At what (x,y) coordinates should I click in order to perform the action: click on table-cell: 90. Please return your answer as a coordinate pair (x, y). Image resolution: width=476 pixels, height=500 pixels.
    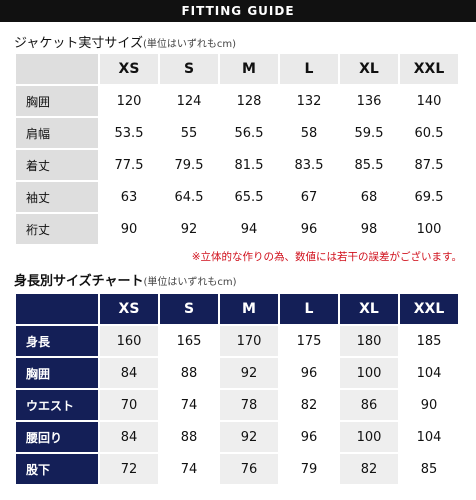
    Looking at the image, I should click on (129, 229).